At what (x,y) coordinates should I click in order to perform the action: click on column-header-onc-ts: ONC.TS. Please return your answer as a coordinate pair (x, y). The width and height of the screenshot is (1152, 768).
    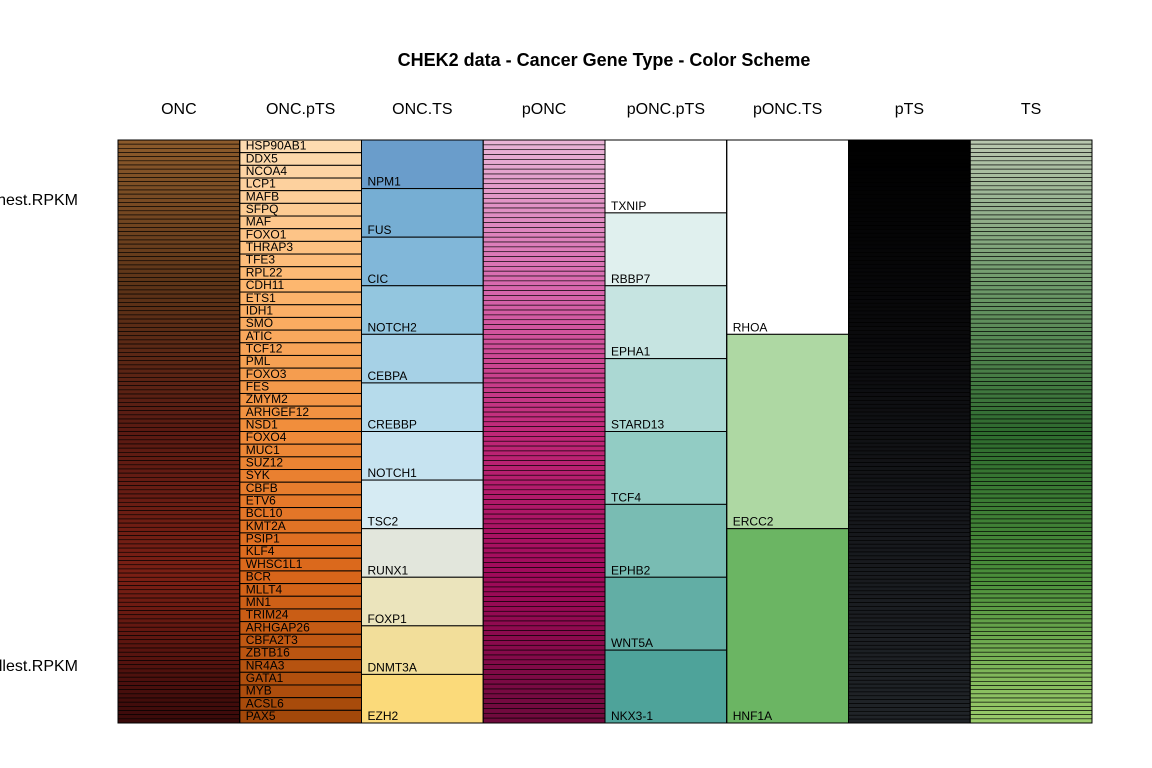
    Looking at the image, I should click on (422, 109).